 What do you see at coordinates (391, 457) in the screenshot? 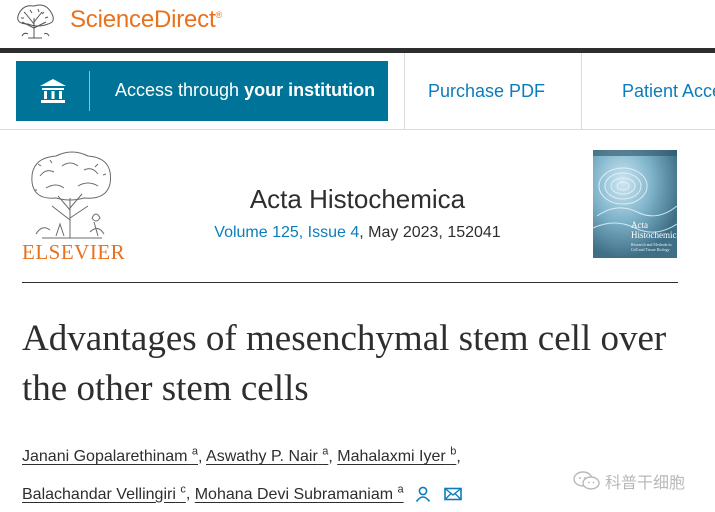
I see `author-name: Mahalaxmi Iyer` at bounding box center [391, 457].